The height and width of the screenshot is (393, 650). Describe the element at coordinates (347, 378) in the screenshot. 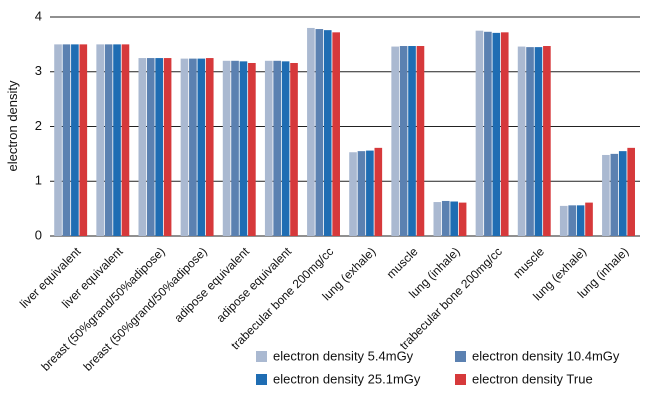

I see `legend-label: electron density 25.1mGy` at that location.